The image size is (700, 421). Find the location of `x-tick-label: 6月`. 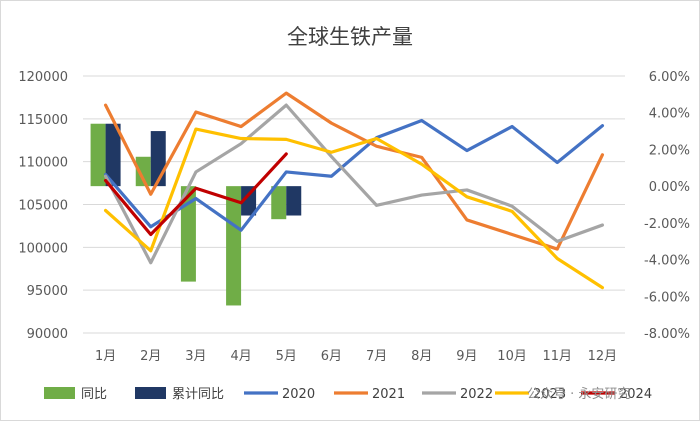

x-tick-label: 6月 is located at coordinates (331, 356).